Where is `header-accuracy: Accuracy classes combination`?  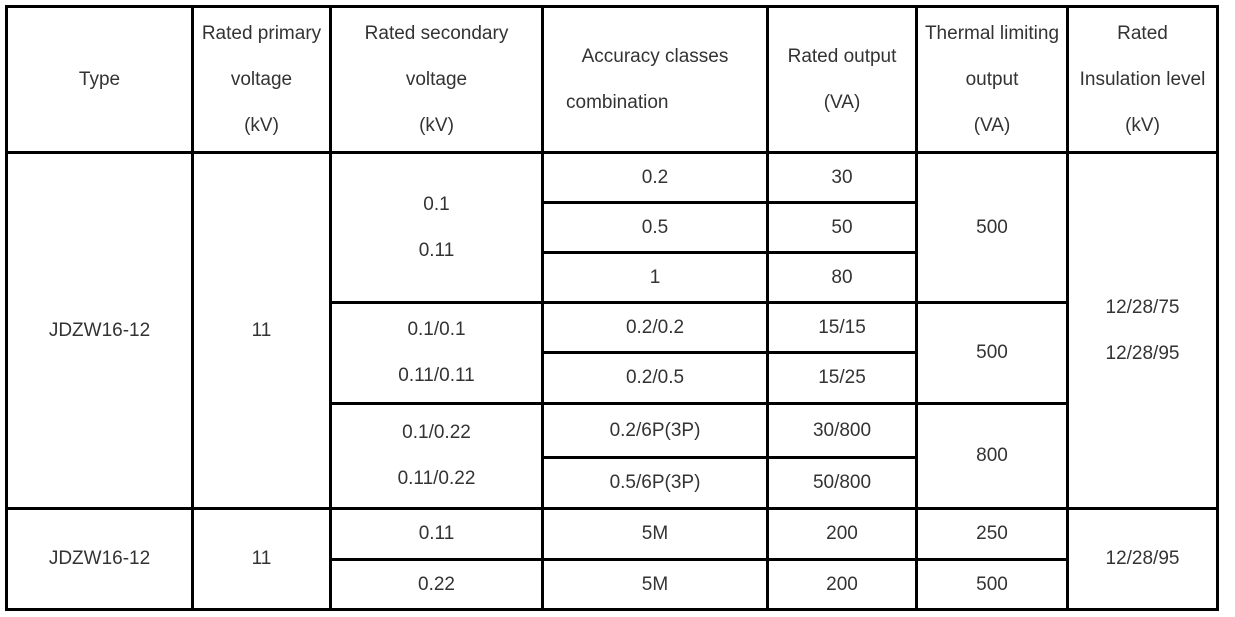
header-accuracy: Accuracy classes combination is located at coordinates (655, 79).